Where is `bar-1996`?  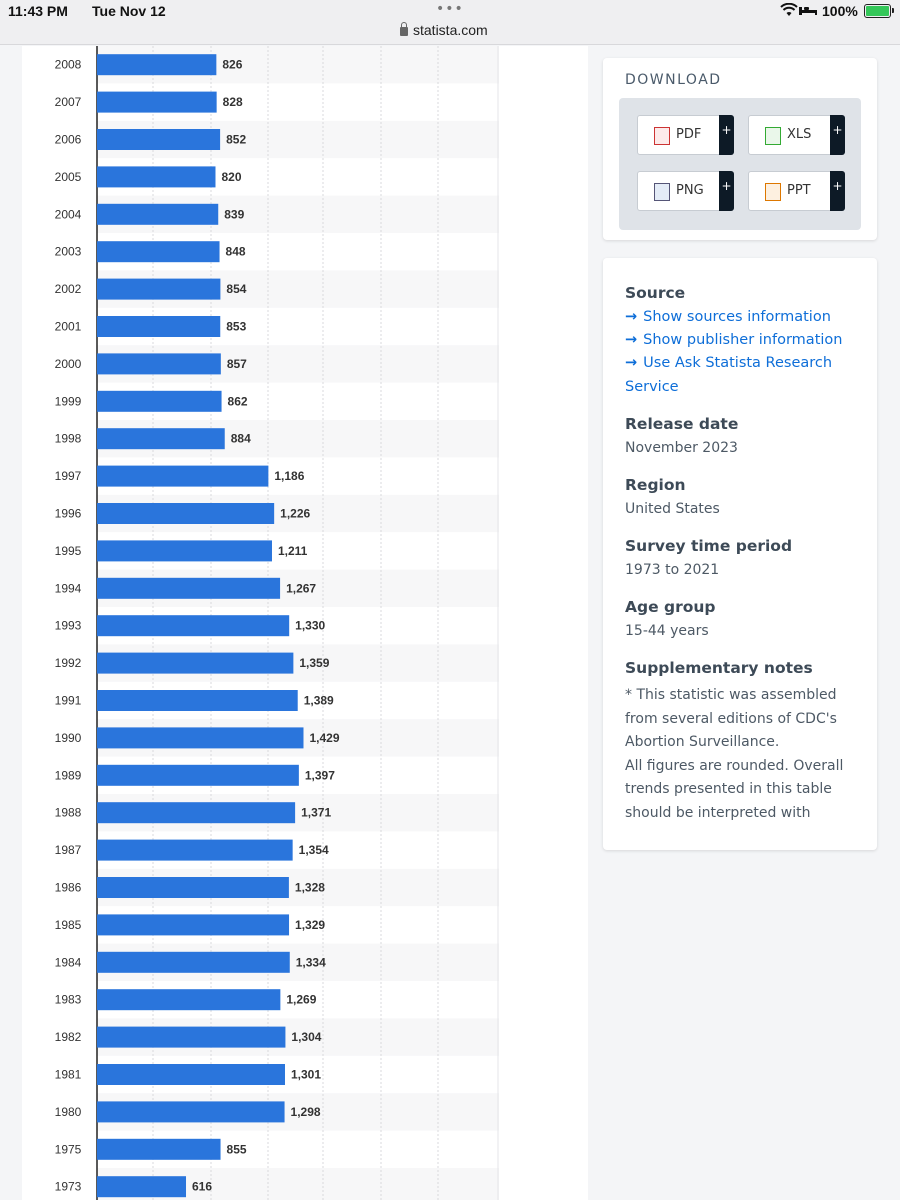
bar-1996 is located at coordinates (186, 513).